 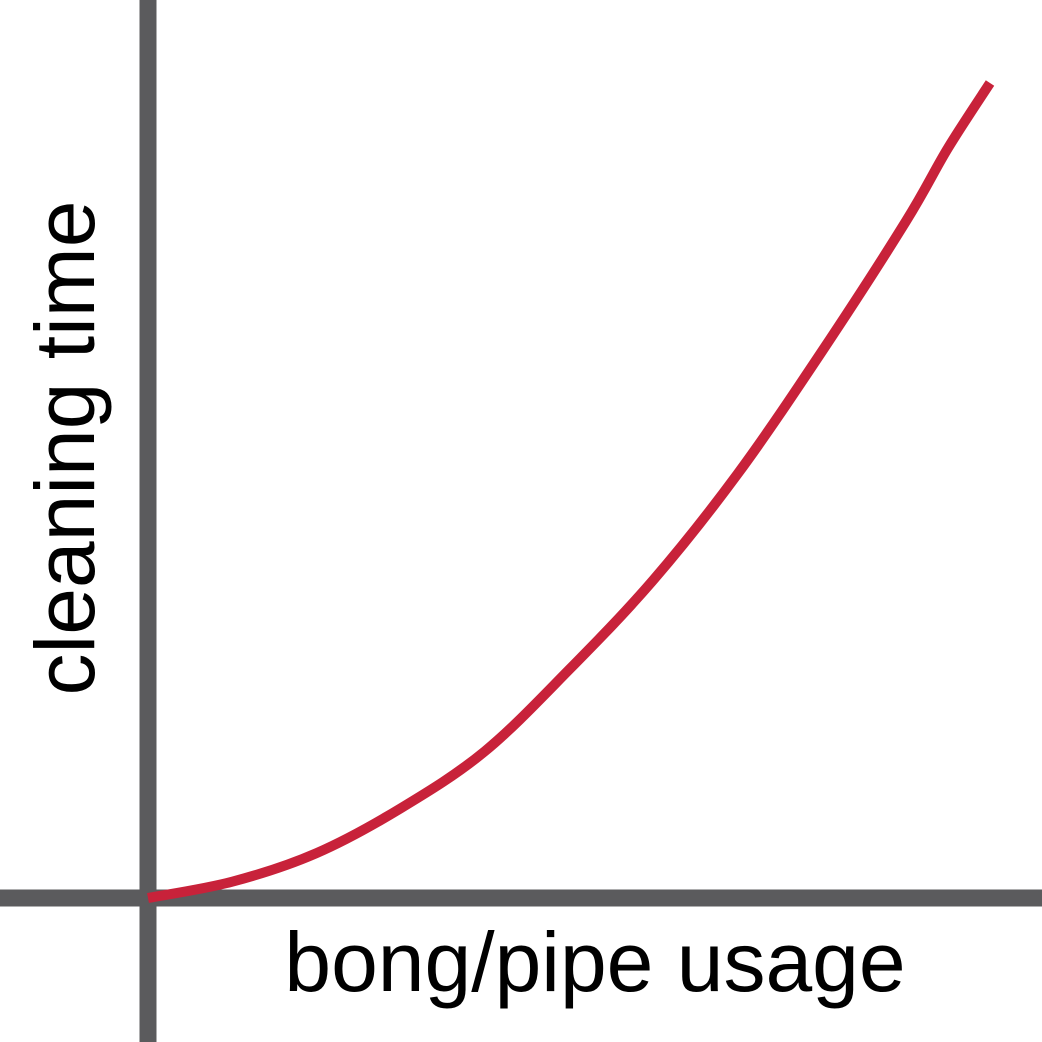 What do you see at coordinates (65, 448) in the screenshot?
I see `y-axis-label: cleaning time` at bounding box center [65, 448].